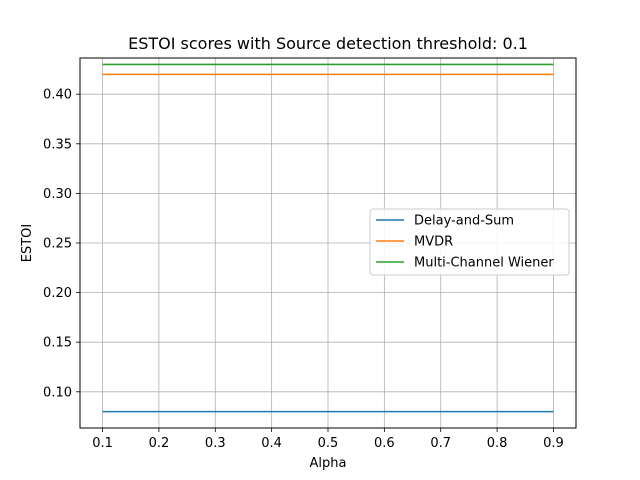 Image resolution: width=640 pixels, height=480 pixels. What do you see at coordinates (102, 443) in the screenshot?
I see `x-tick-label: 0.1` at bounding box center [102, 443].